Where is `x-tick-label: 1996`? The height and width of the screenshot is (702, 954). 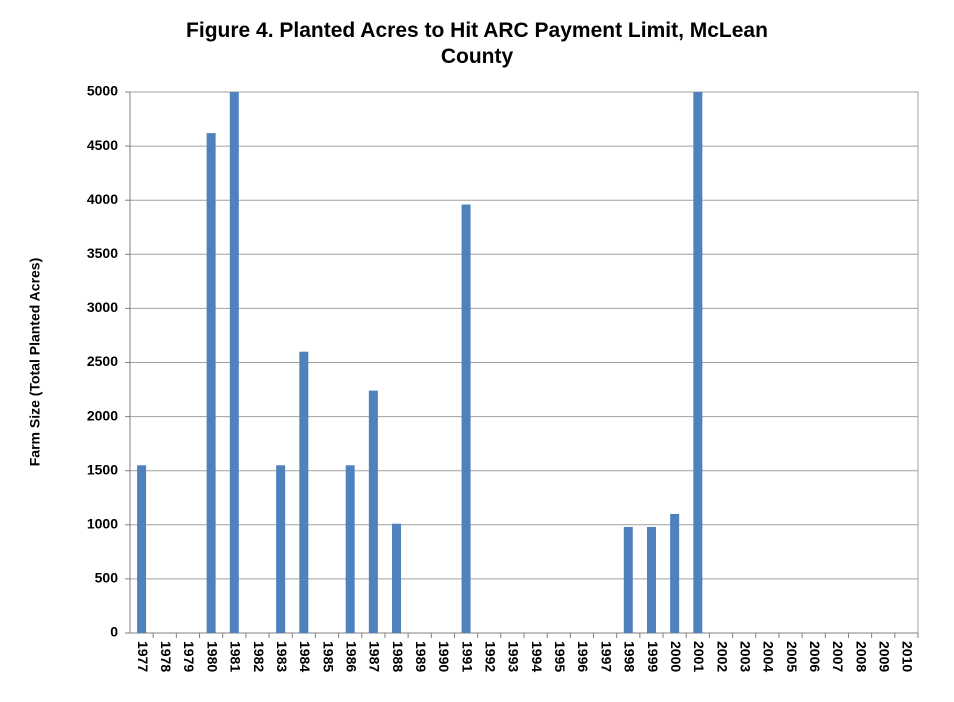 x-tick-label: 1996 is located at coordinates (583, 656).